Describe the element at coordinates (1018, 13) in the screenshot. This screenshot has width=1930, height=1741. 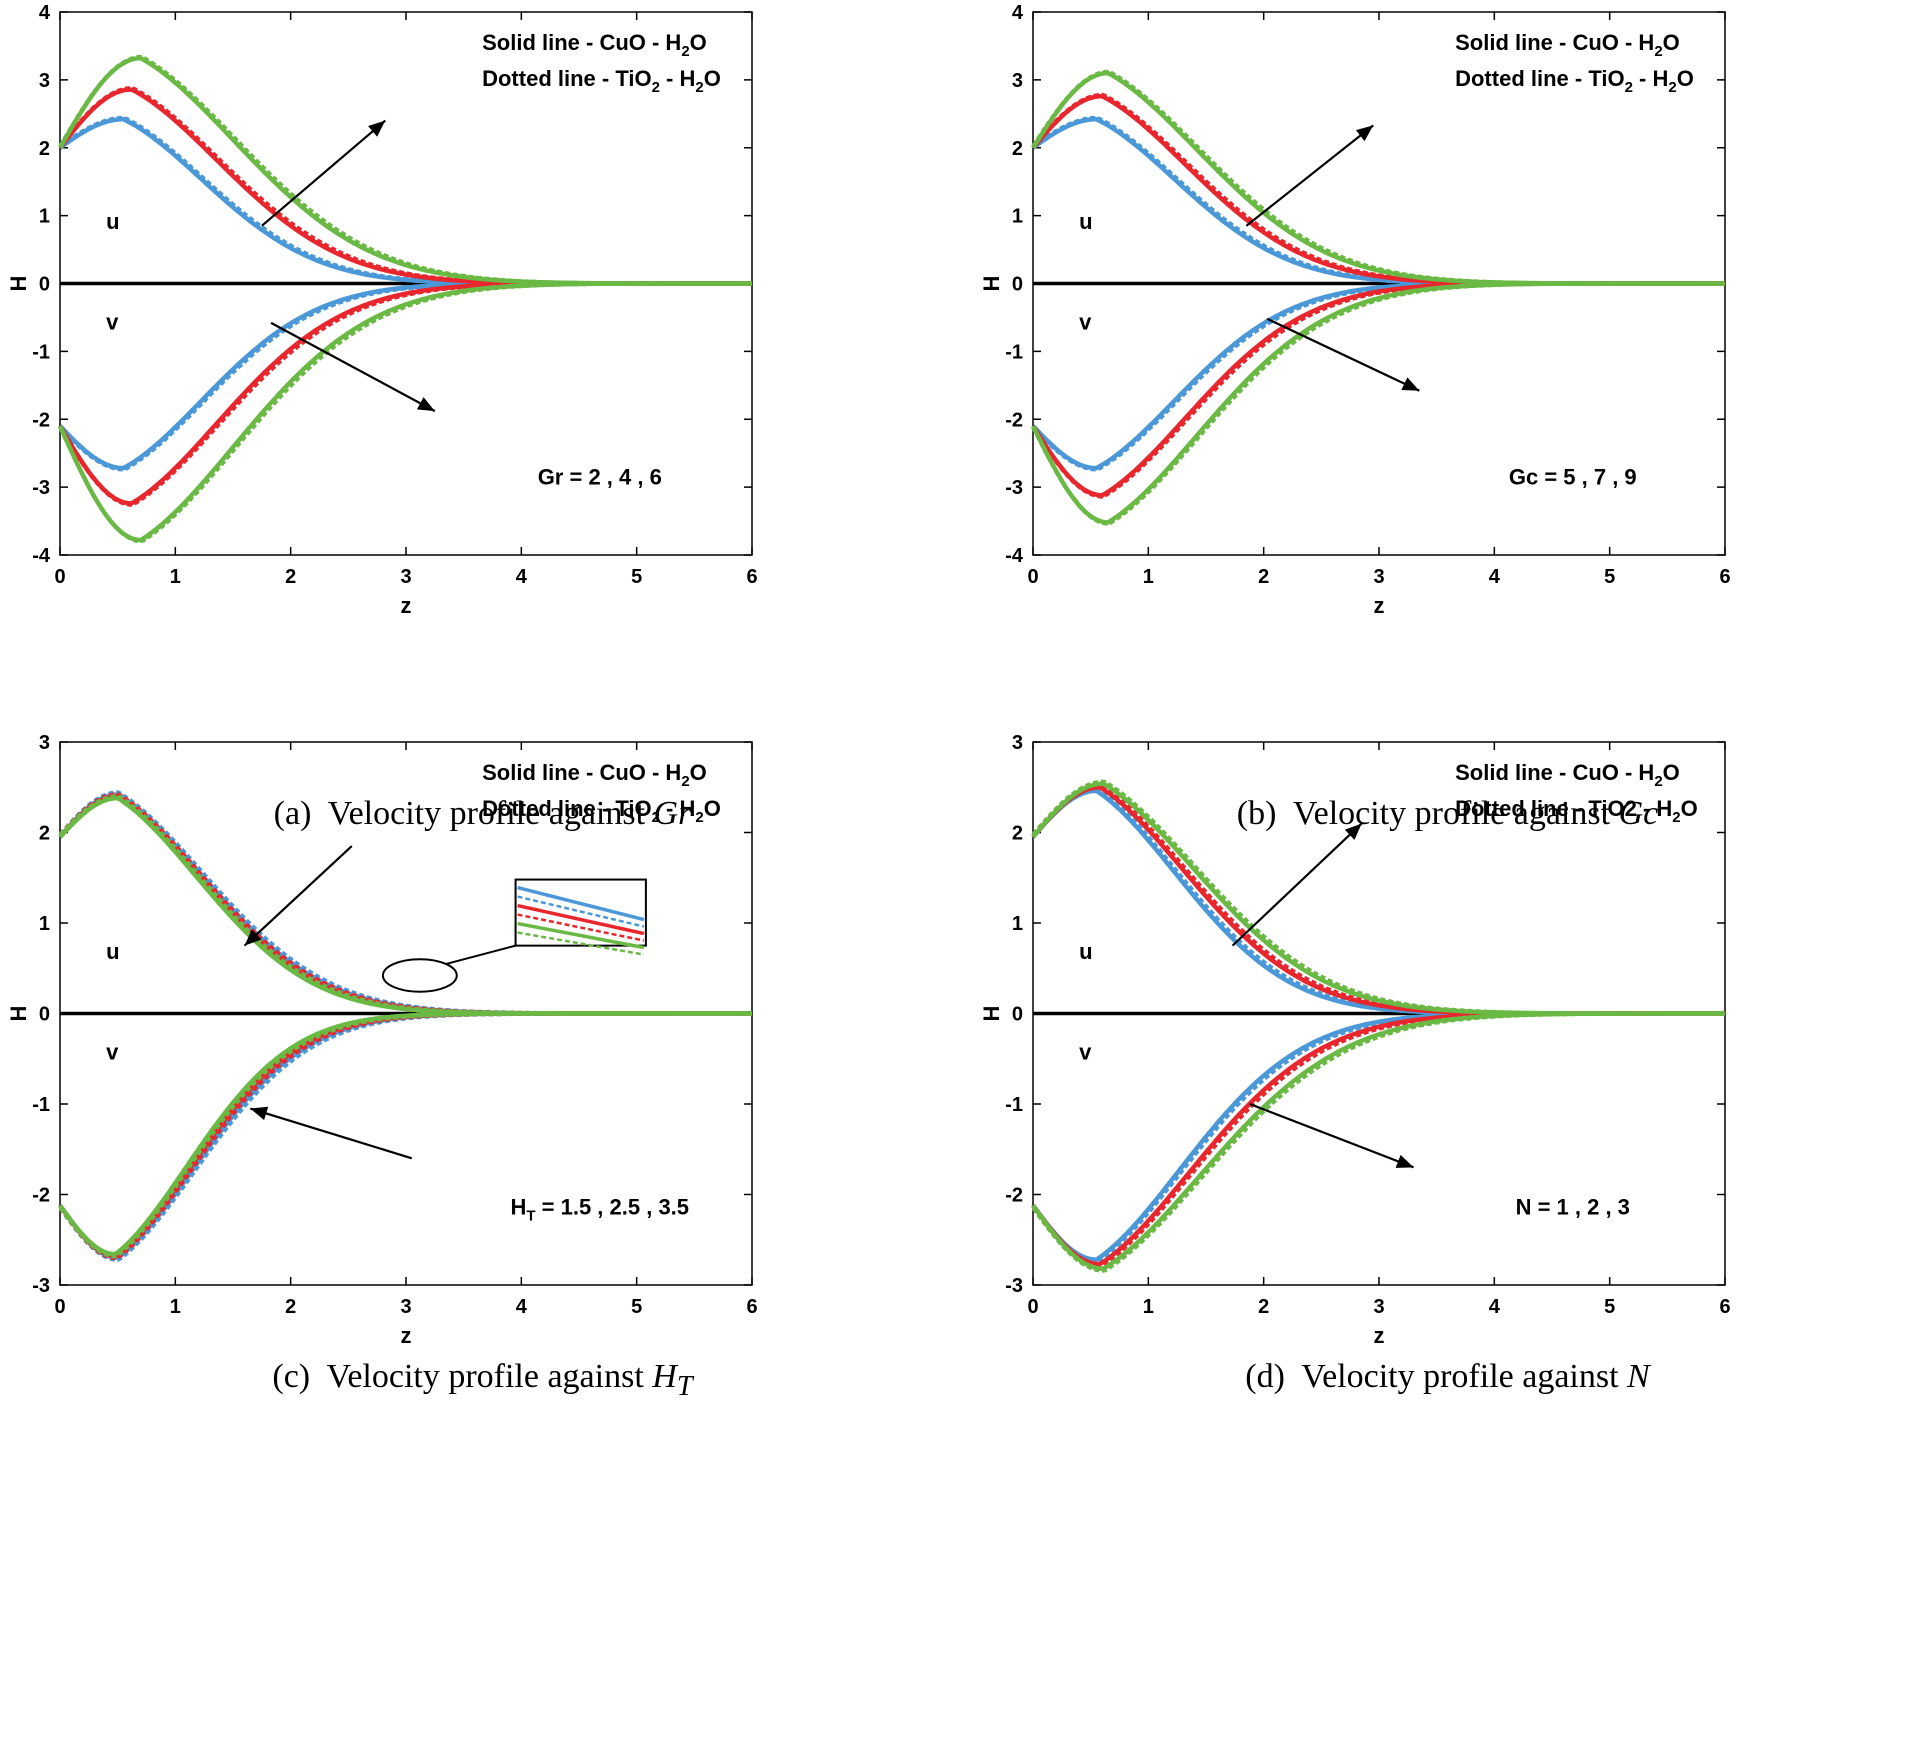
I see `y-tick-label-b: 4` at that location.